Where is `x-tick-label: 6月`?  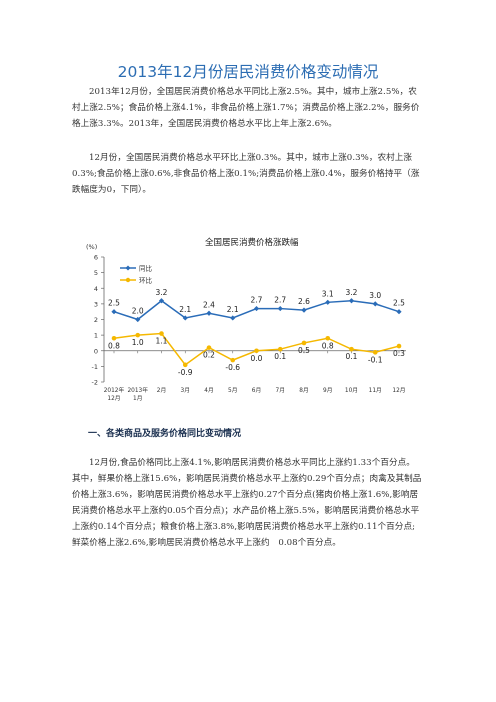 x-tick-label: 6月 is located at coordinates (257, 390).